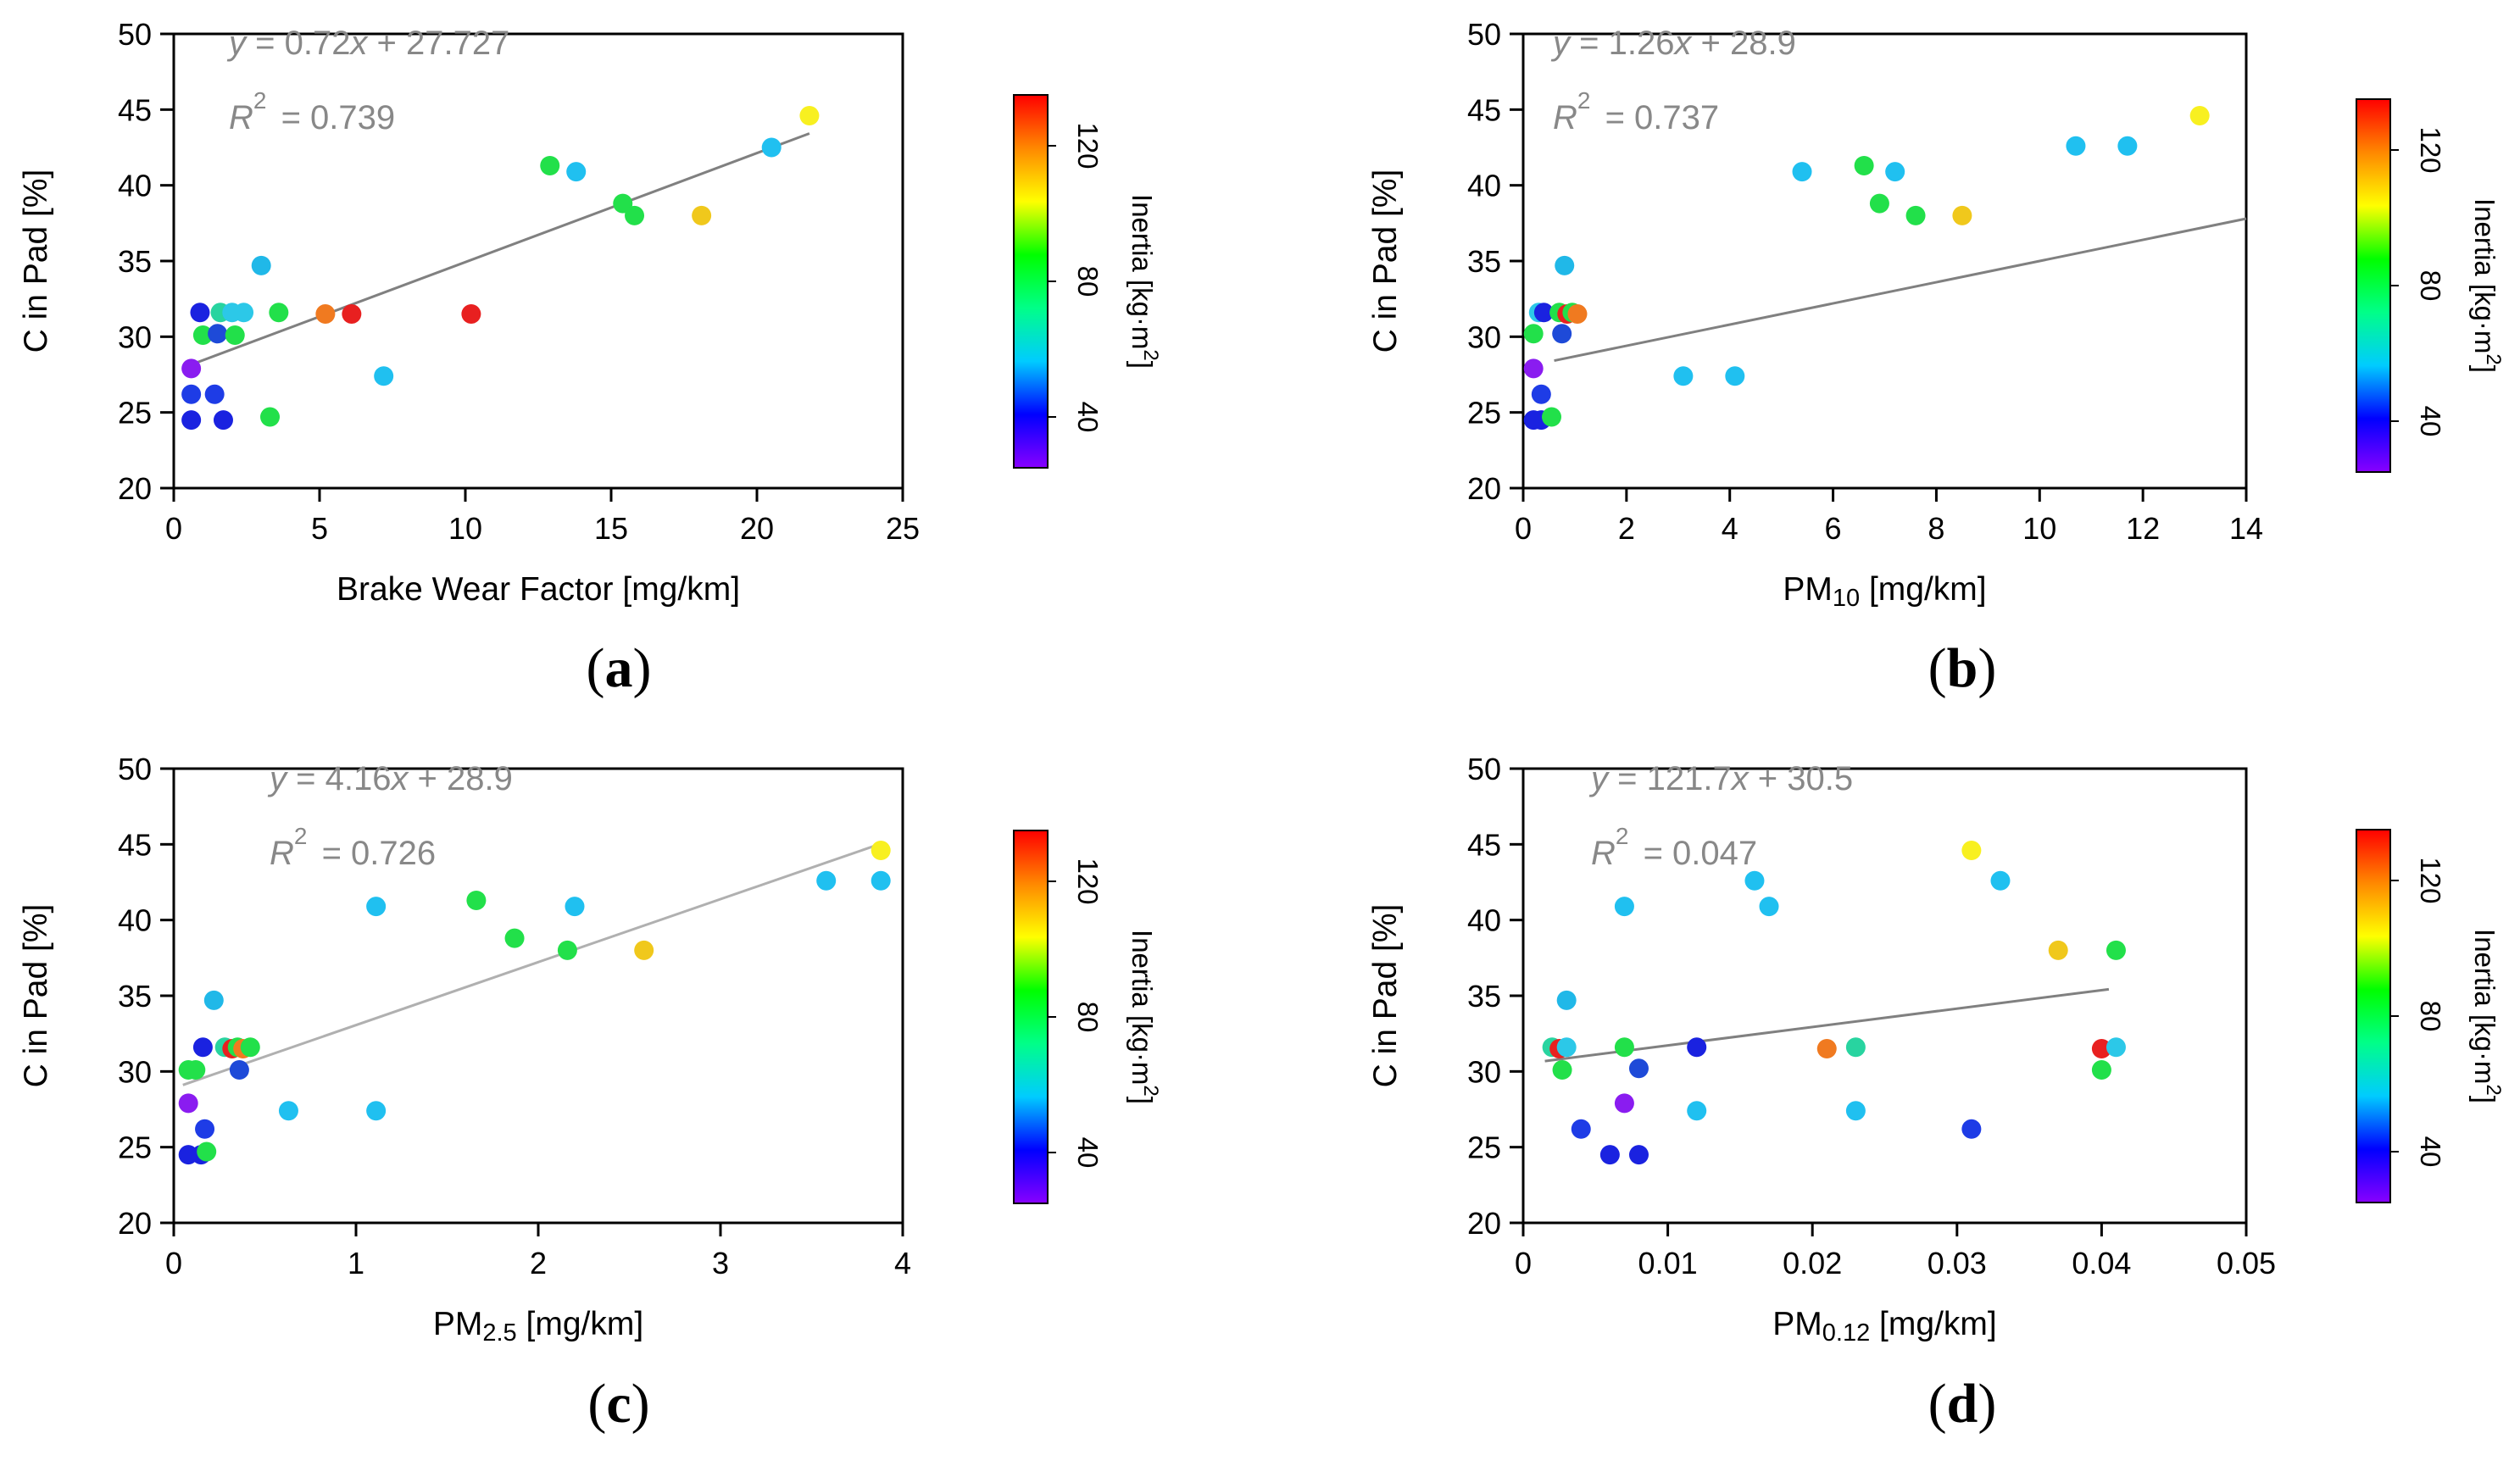 Image resolution: width=2520 pixels, height=1472 pixels. I want to click on x-axis-title-main: Brake Wear Factor [mg/km], so click(538, 589).